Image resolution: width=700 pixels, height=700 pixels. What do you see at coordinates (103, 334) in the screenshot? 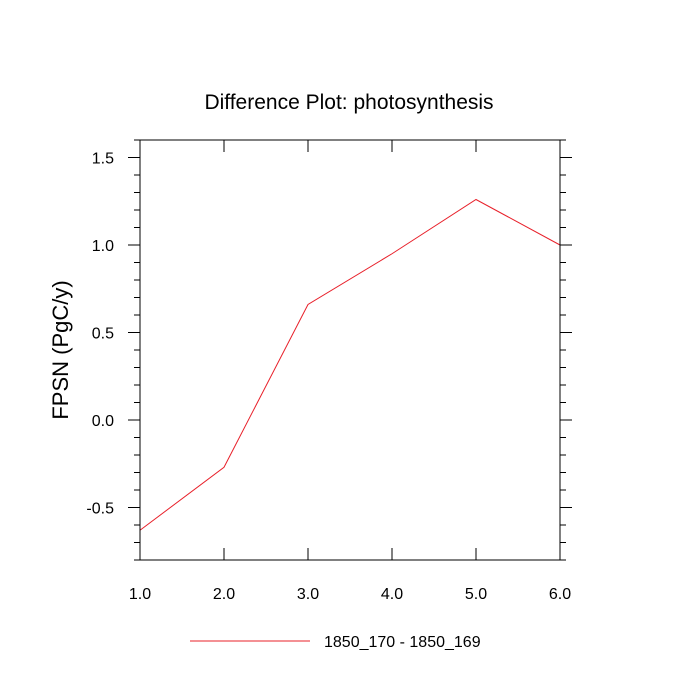
I see `y-tick-label: 0.5` at bounding box center [103, 334].